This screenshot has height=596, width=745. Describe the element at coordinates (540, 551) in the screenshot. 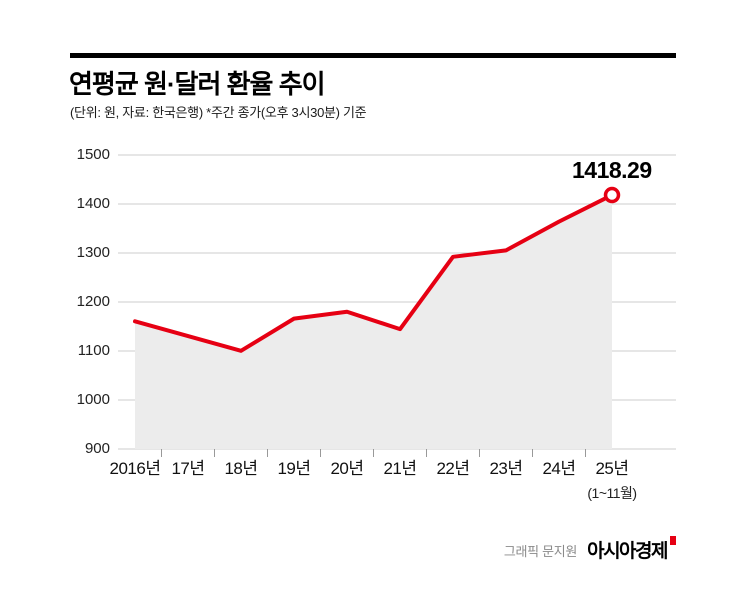

I see `credit-text: 그래픽 문지원` at that location.